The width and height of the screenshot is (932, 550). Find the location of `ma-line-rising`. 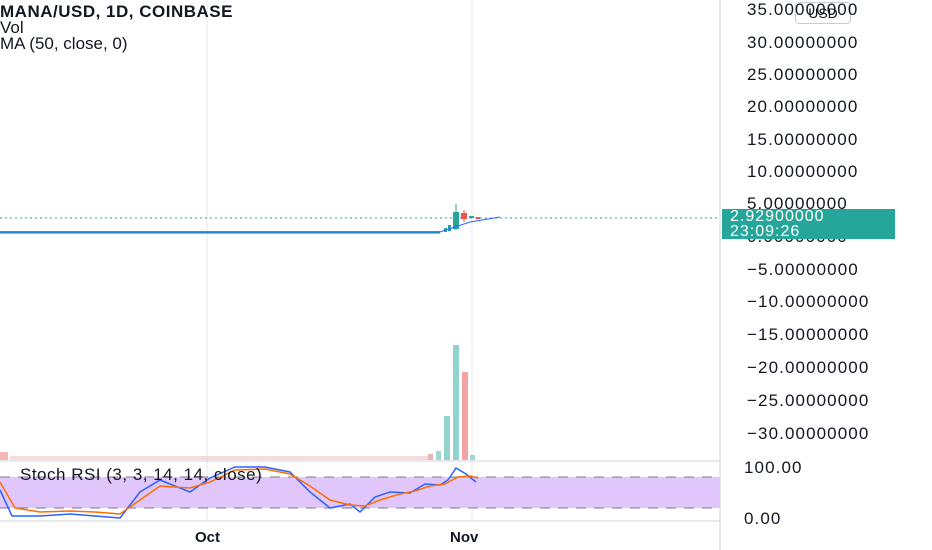

ma-line-rising is located at coordinates (470, 224).